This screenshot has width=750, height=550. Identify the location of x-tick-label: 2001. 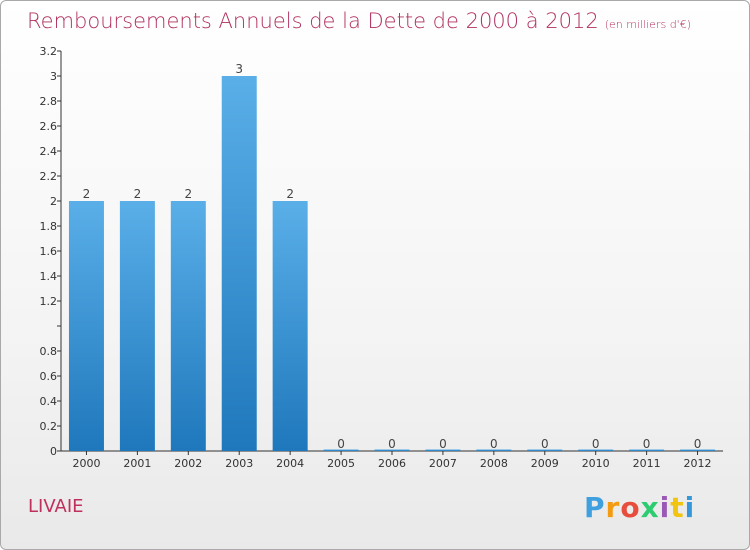
(137, 463).